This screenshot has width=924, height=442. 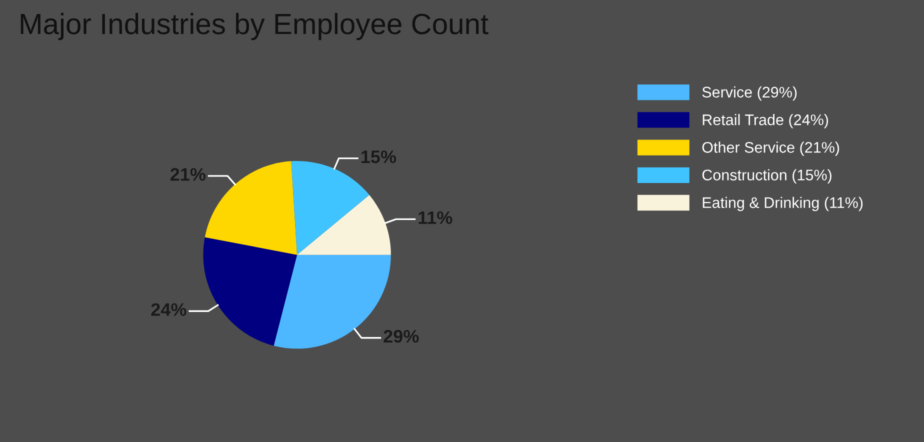 I want to click on chart-title: Major Industries by Employee Count, so click(x=254, y=26).